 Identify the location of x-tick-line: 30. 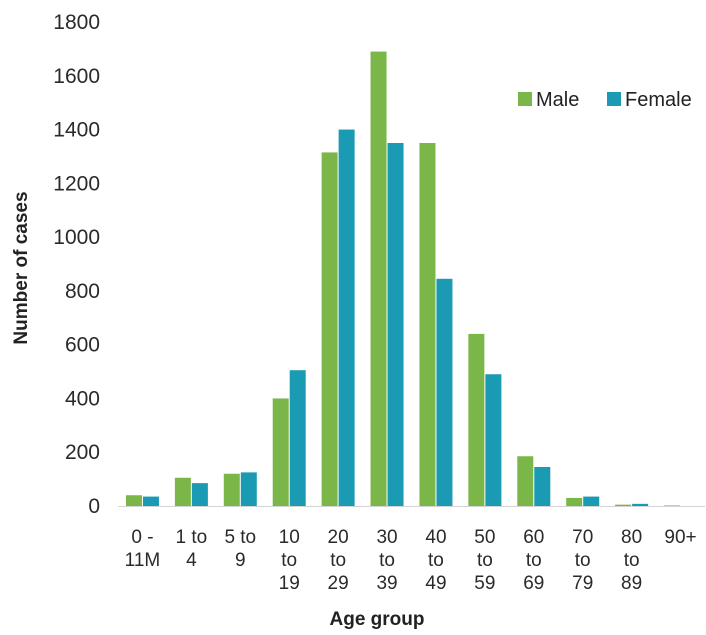
(386, 537).